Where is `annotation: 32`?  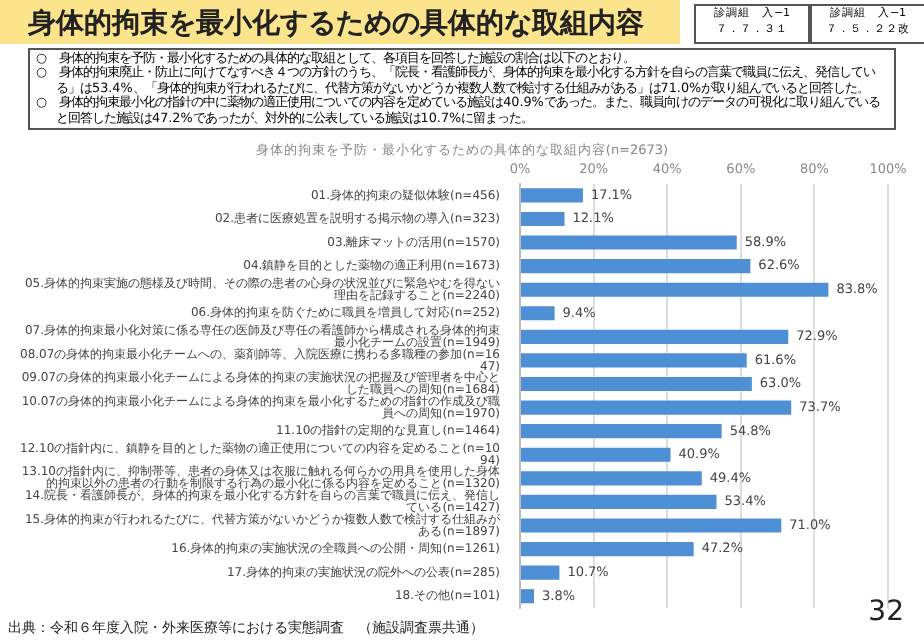
annotation: 32 is located at coordinates (886, 612).